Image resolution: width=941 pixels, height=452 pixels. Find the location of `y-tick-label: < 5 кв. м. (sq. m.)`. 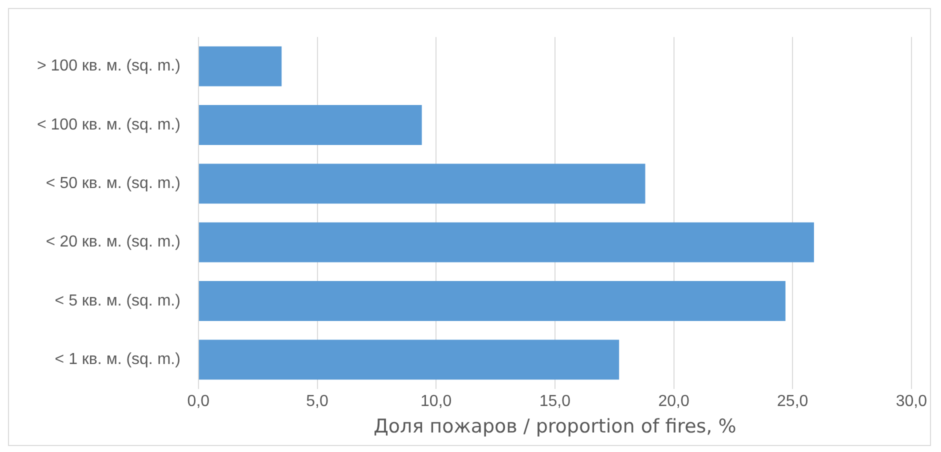

y-tick-label: < 5 кв. м. (sq. m.) is located at coordinates (117, 301).